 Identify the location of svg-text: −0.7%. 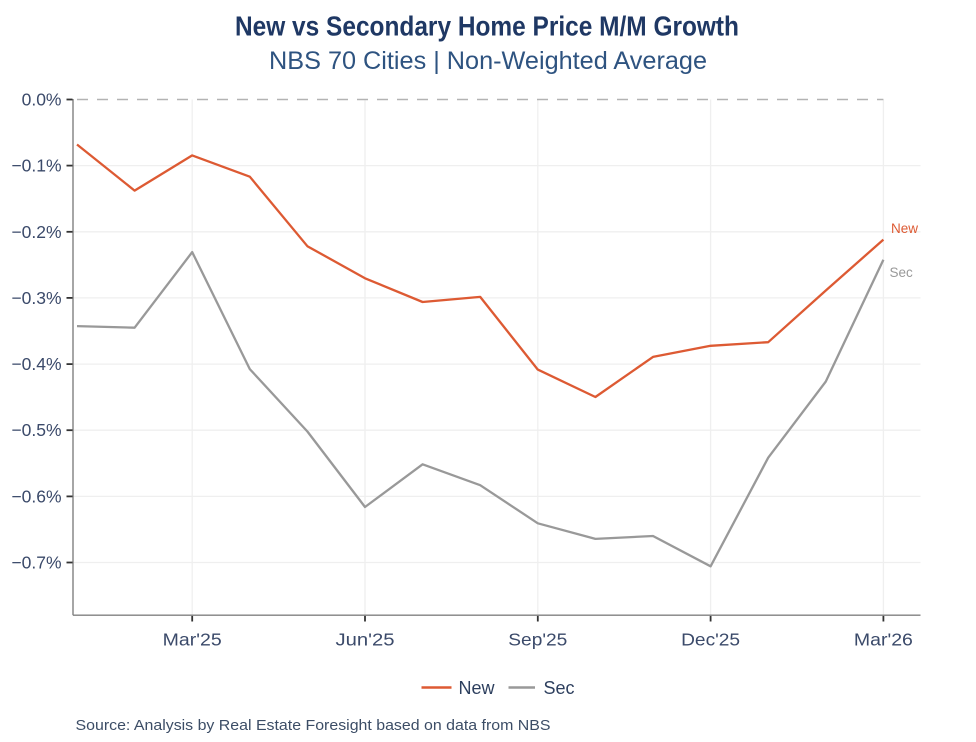
(36, 563).